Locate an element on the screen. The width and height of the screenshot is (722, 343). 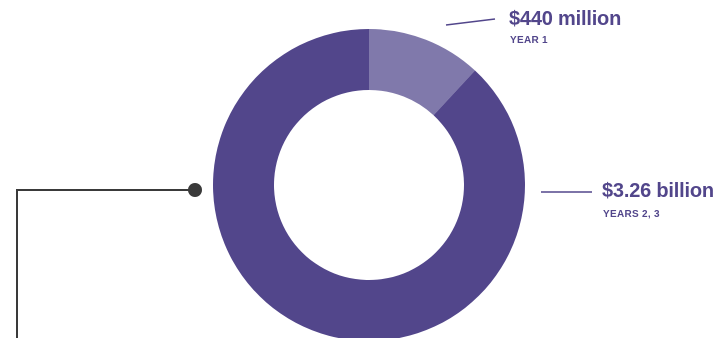
connector-dot is located at coordinates (195, 190).